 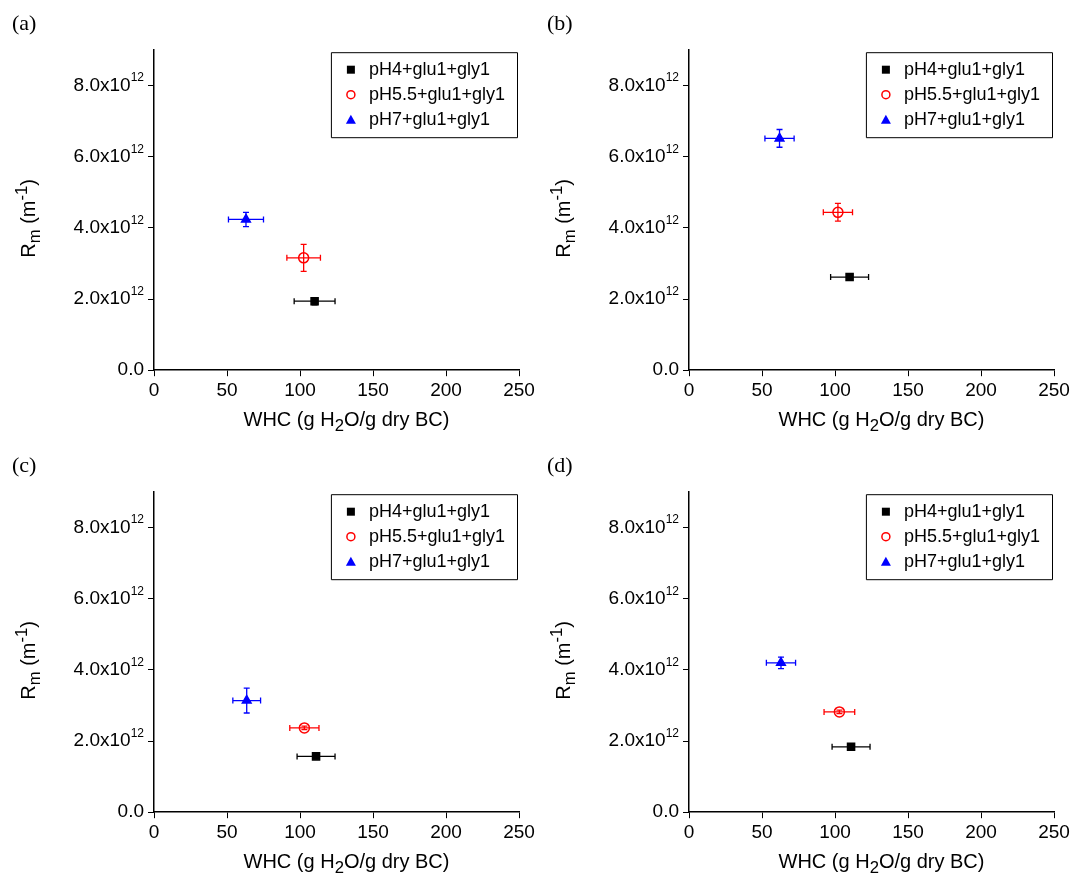 I want to click on chart-title: (a), so click(x=24, y=23).